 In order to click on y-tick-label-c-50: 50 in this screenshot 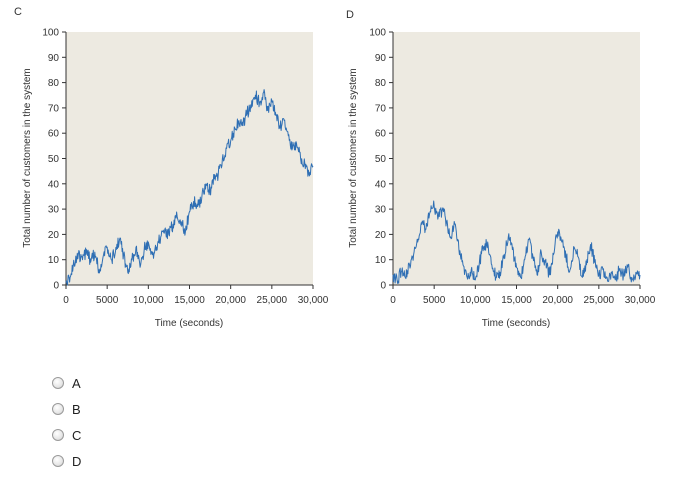, I will do `click(54, 159)`.